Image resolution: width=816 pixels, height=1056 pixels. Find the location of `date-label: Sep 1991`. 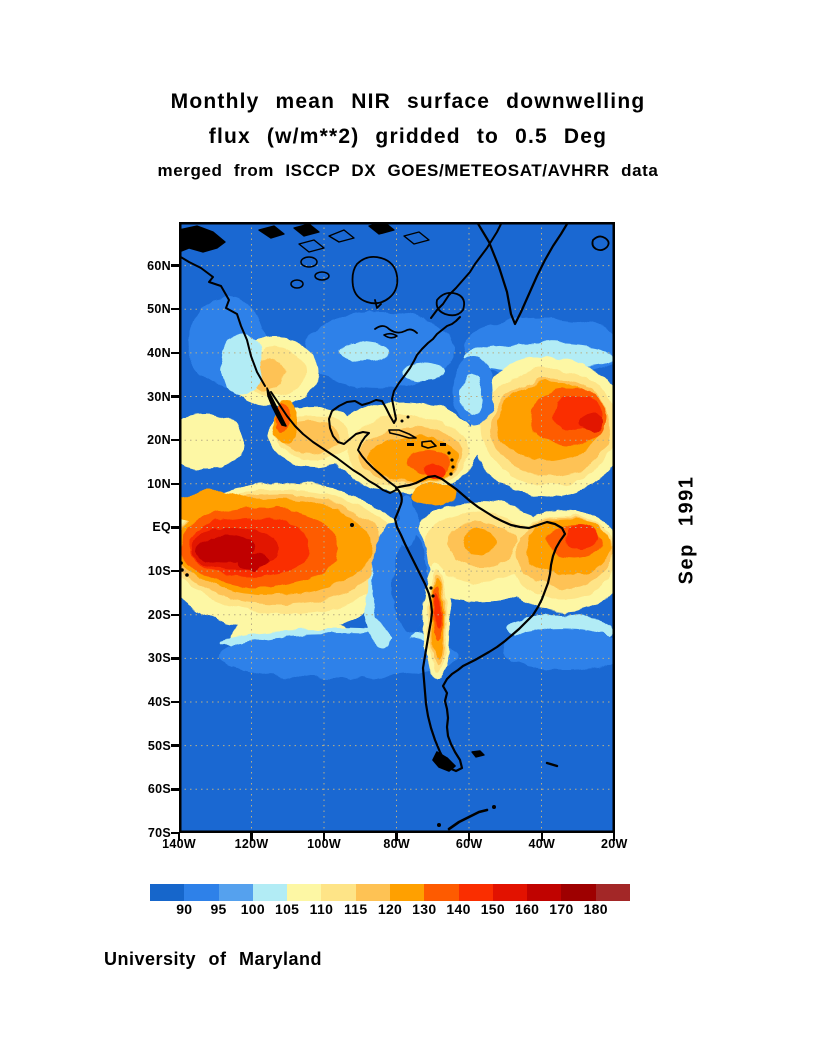

date-label: Sep 1991 is located at coordinates (686, 530).